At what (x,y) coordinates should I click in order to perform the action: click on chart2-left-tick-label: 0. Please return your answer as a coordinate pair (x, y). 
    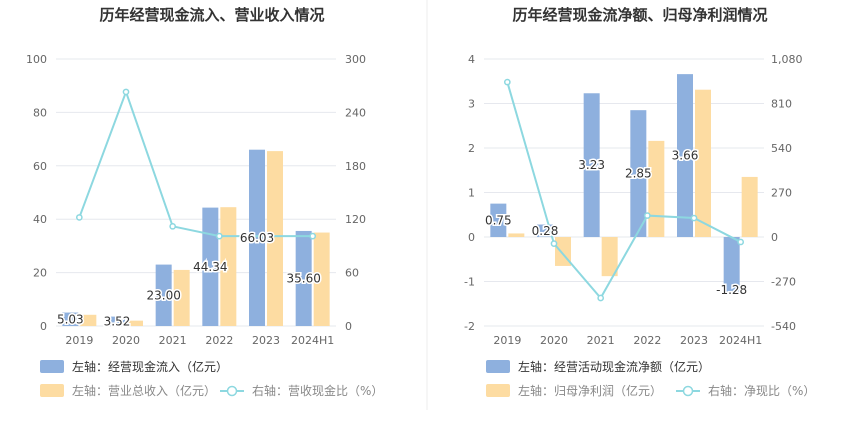
    Looking at the image, I should click on (471, 237).